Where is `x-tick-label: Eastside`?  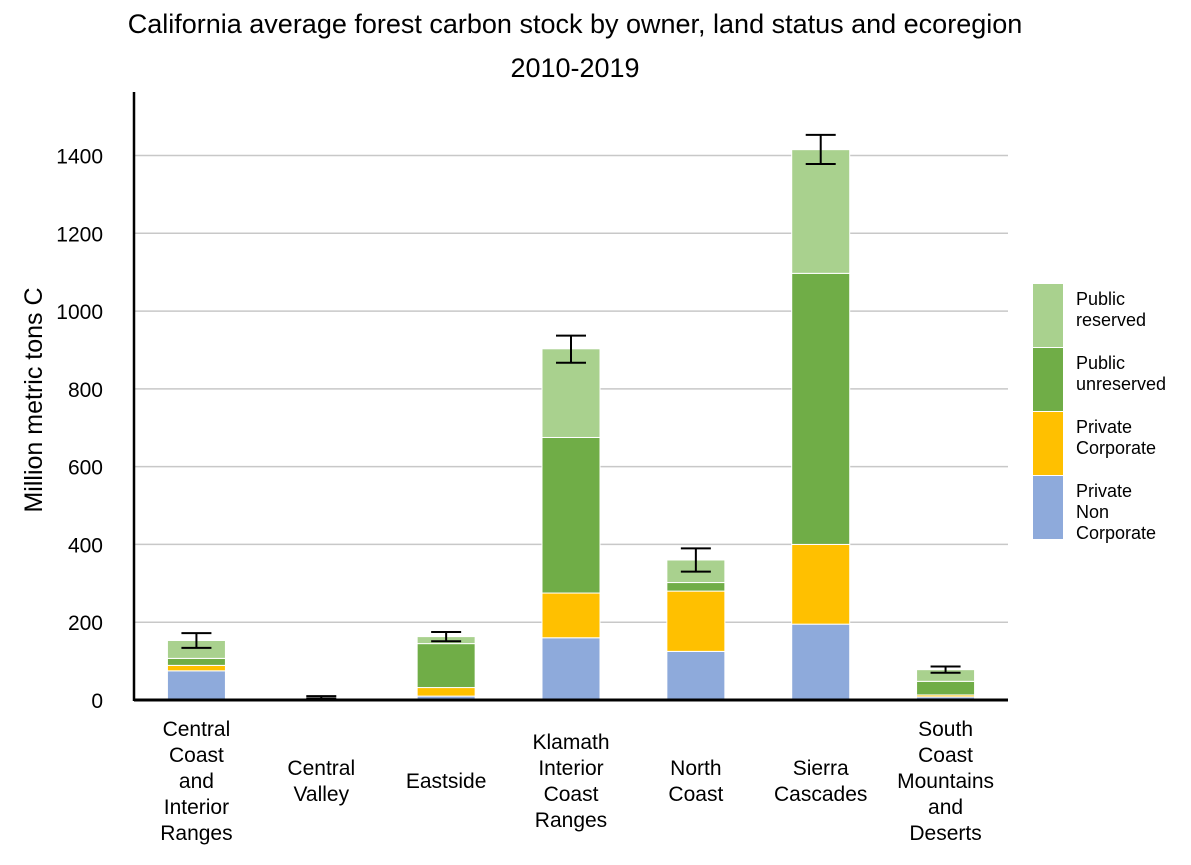
x-tick-label: Eastside is located at coordinates (446, 781).